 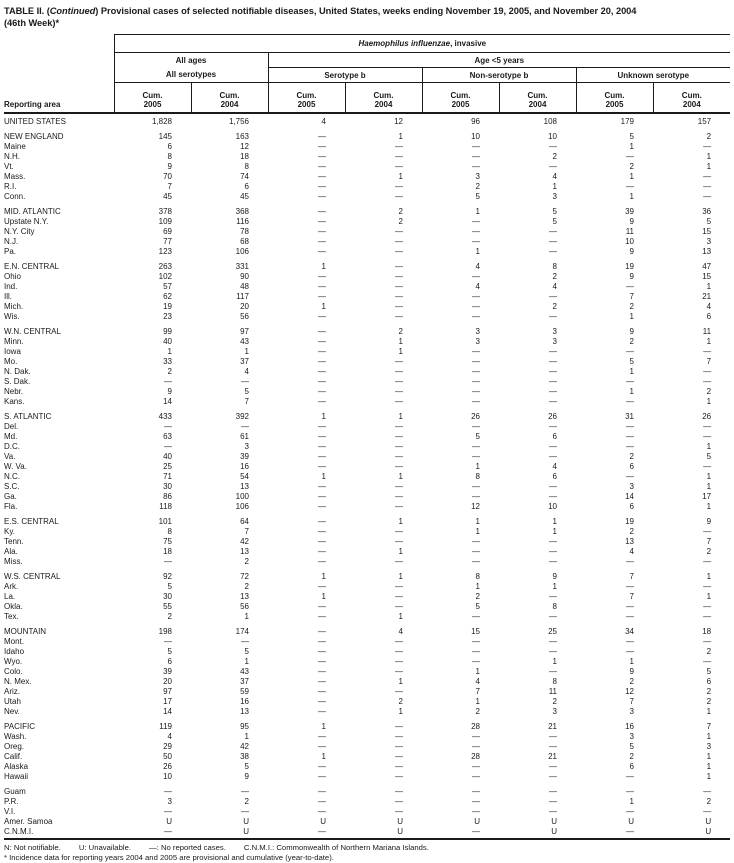 I want to click on reporting-area-cell: Amer. Samoa, so click(x=28, y=821).